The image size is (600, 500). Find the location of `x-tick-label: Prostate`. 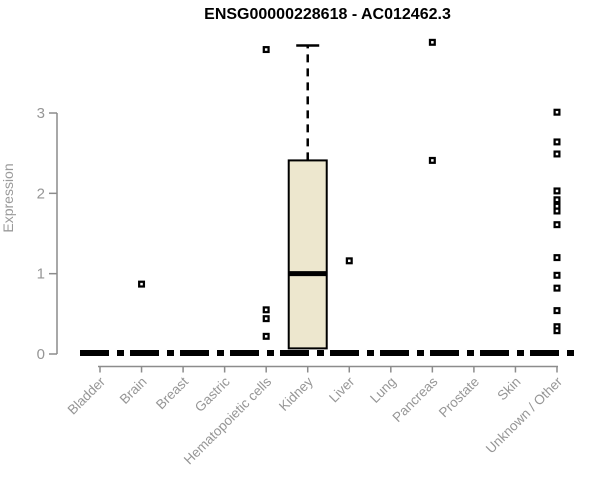

x-tick-label: Prostate is located at coordinates (459, 397).